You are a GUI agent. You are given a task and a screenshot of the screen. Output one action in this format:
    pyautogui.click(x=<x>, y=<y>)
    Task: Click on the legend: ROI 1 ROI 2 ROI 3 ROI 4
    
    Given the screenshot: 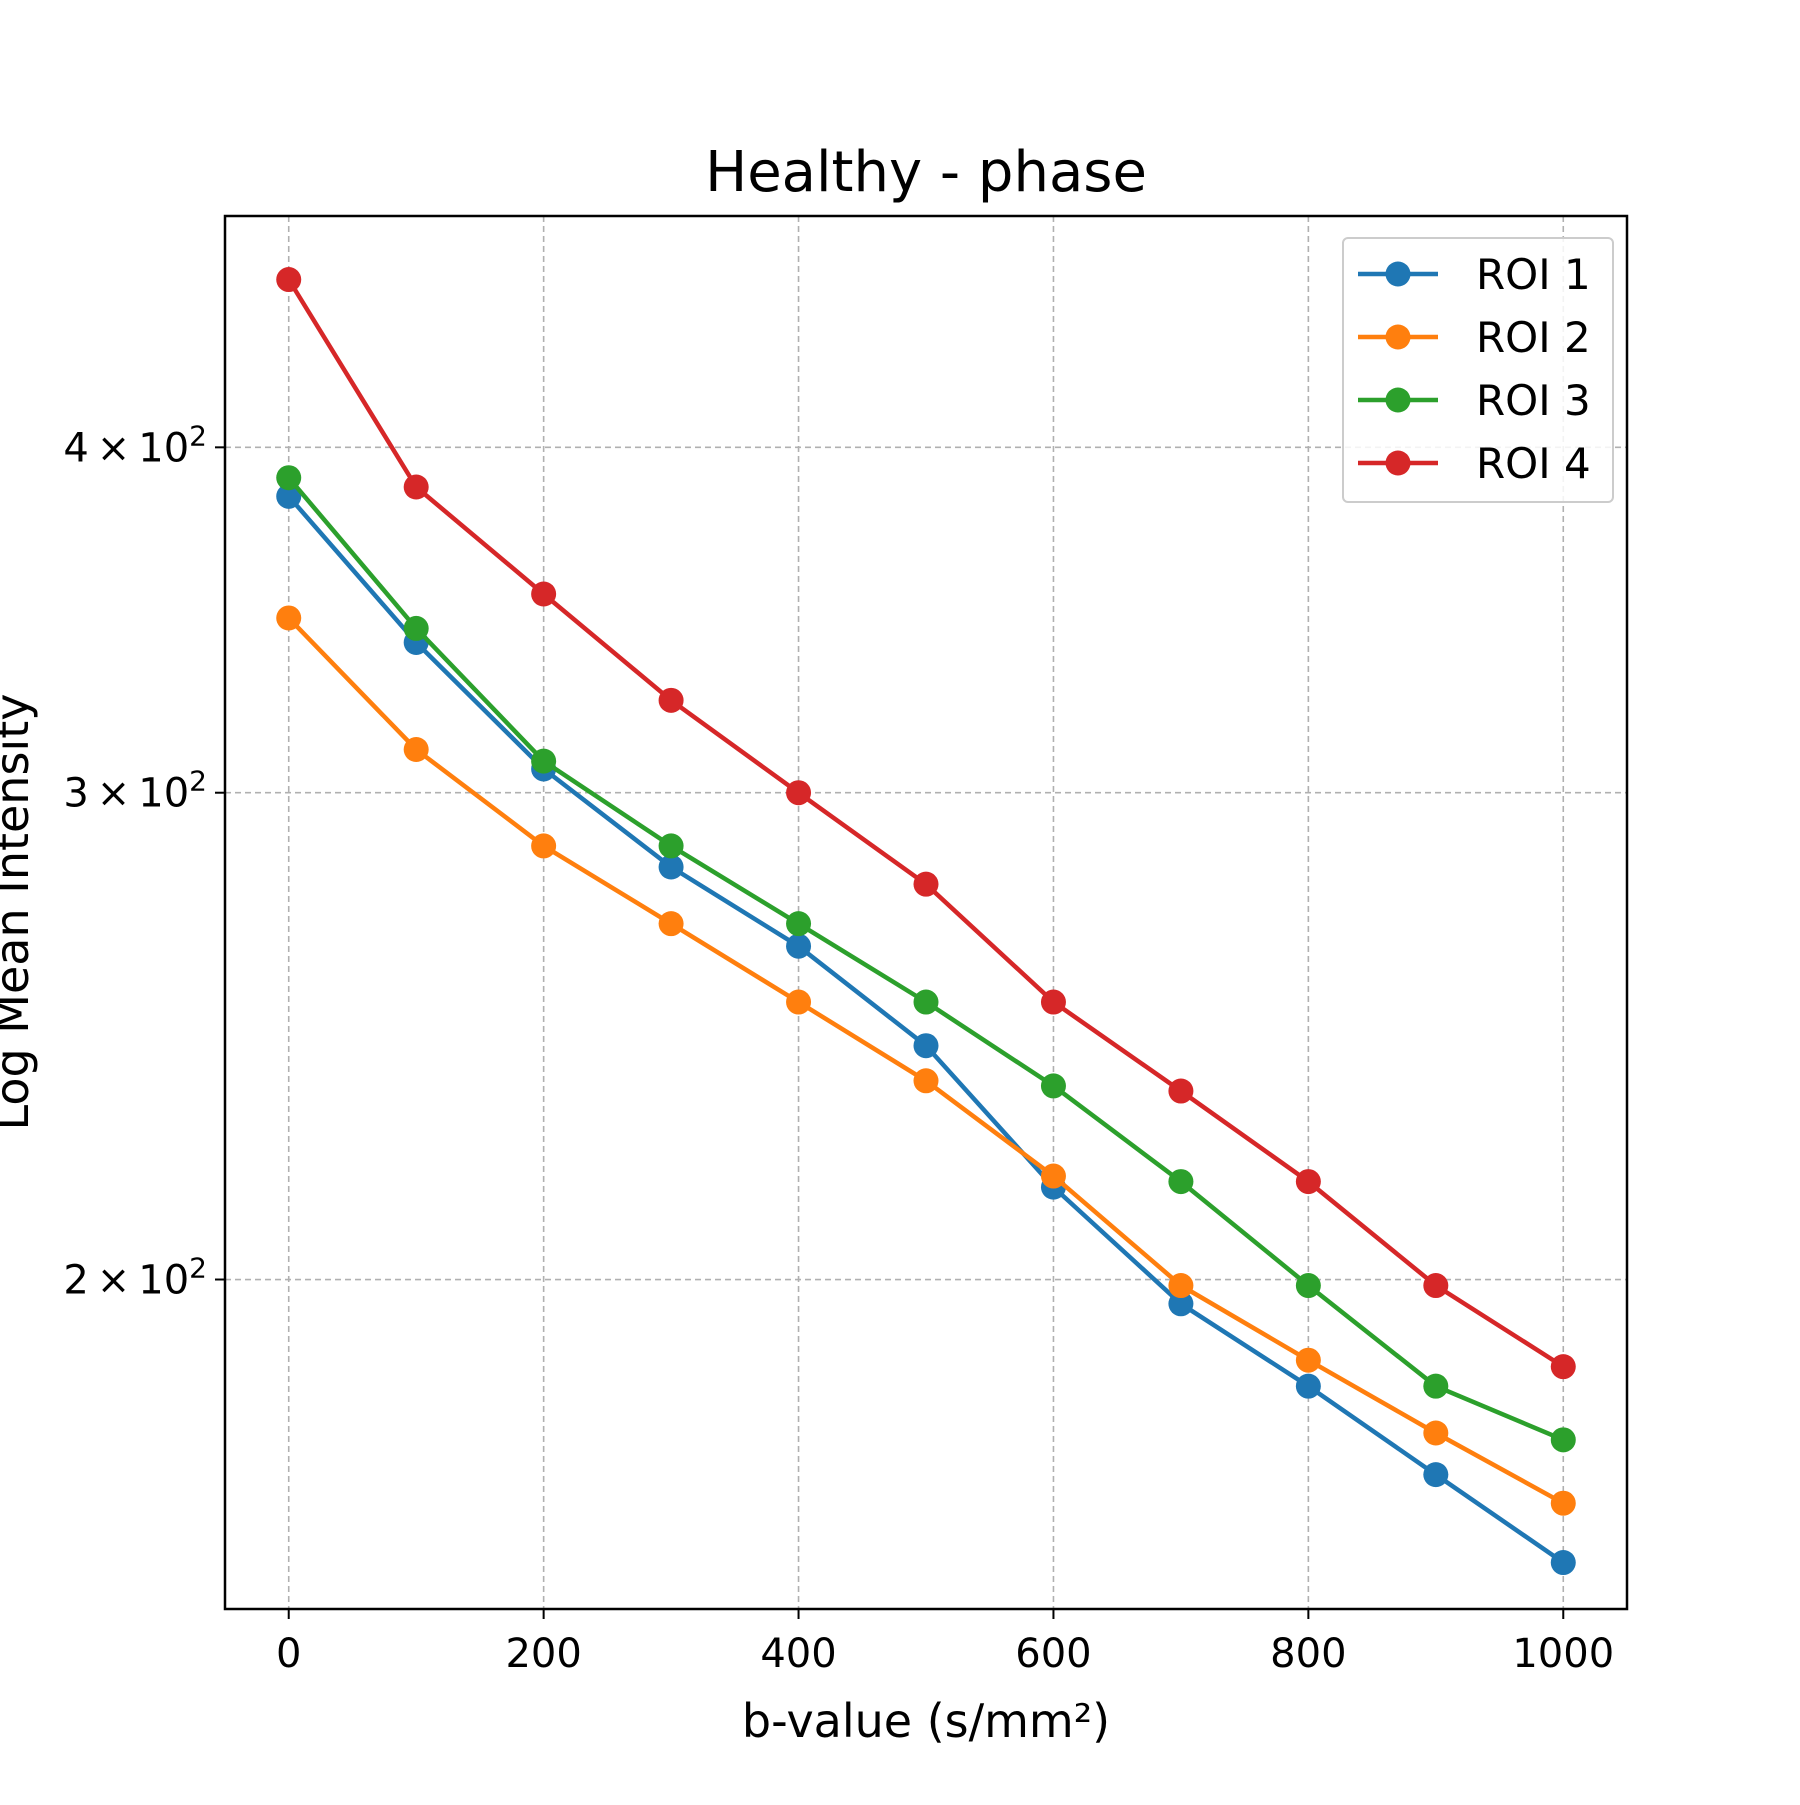 What is the action you would take?
    pyautogui.click(x=1478, y=370)
    